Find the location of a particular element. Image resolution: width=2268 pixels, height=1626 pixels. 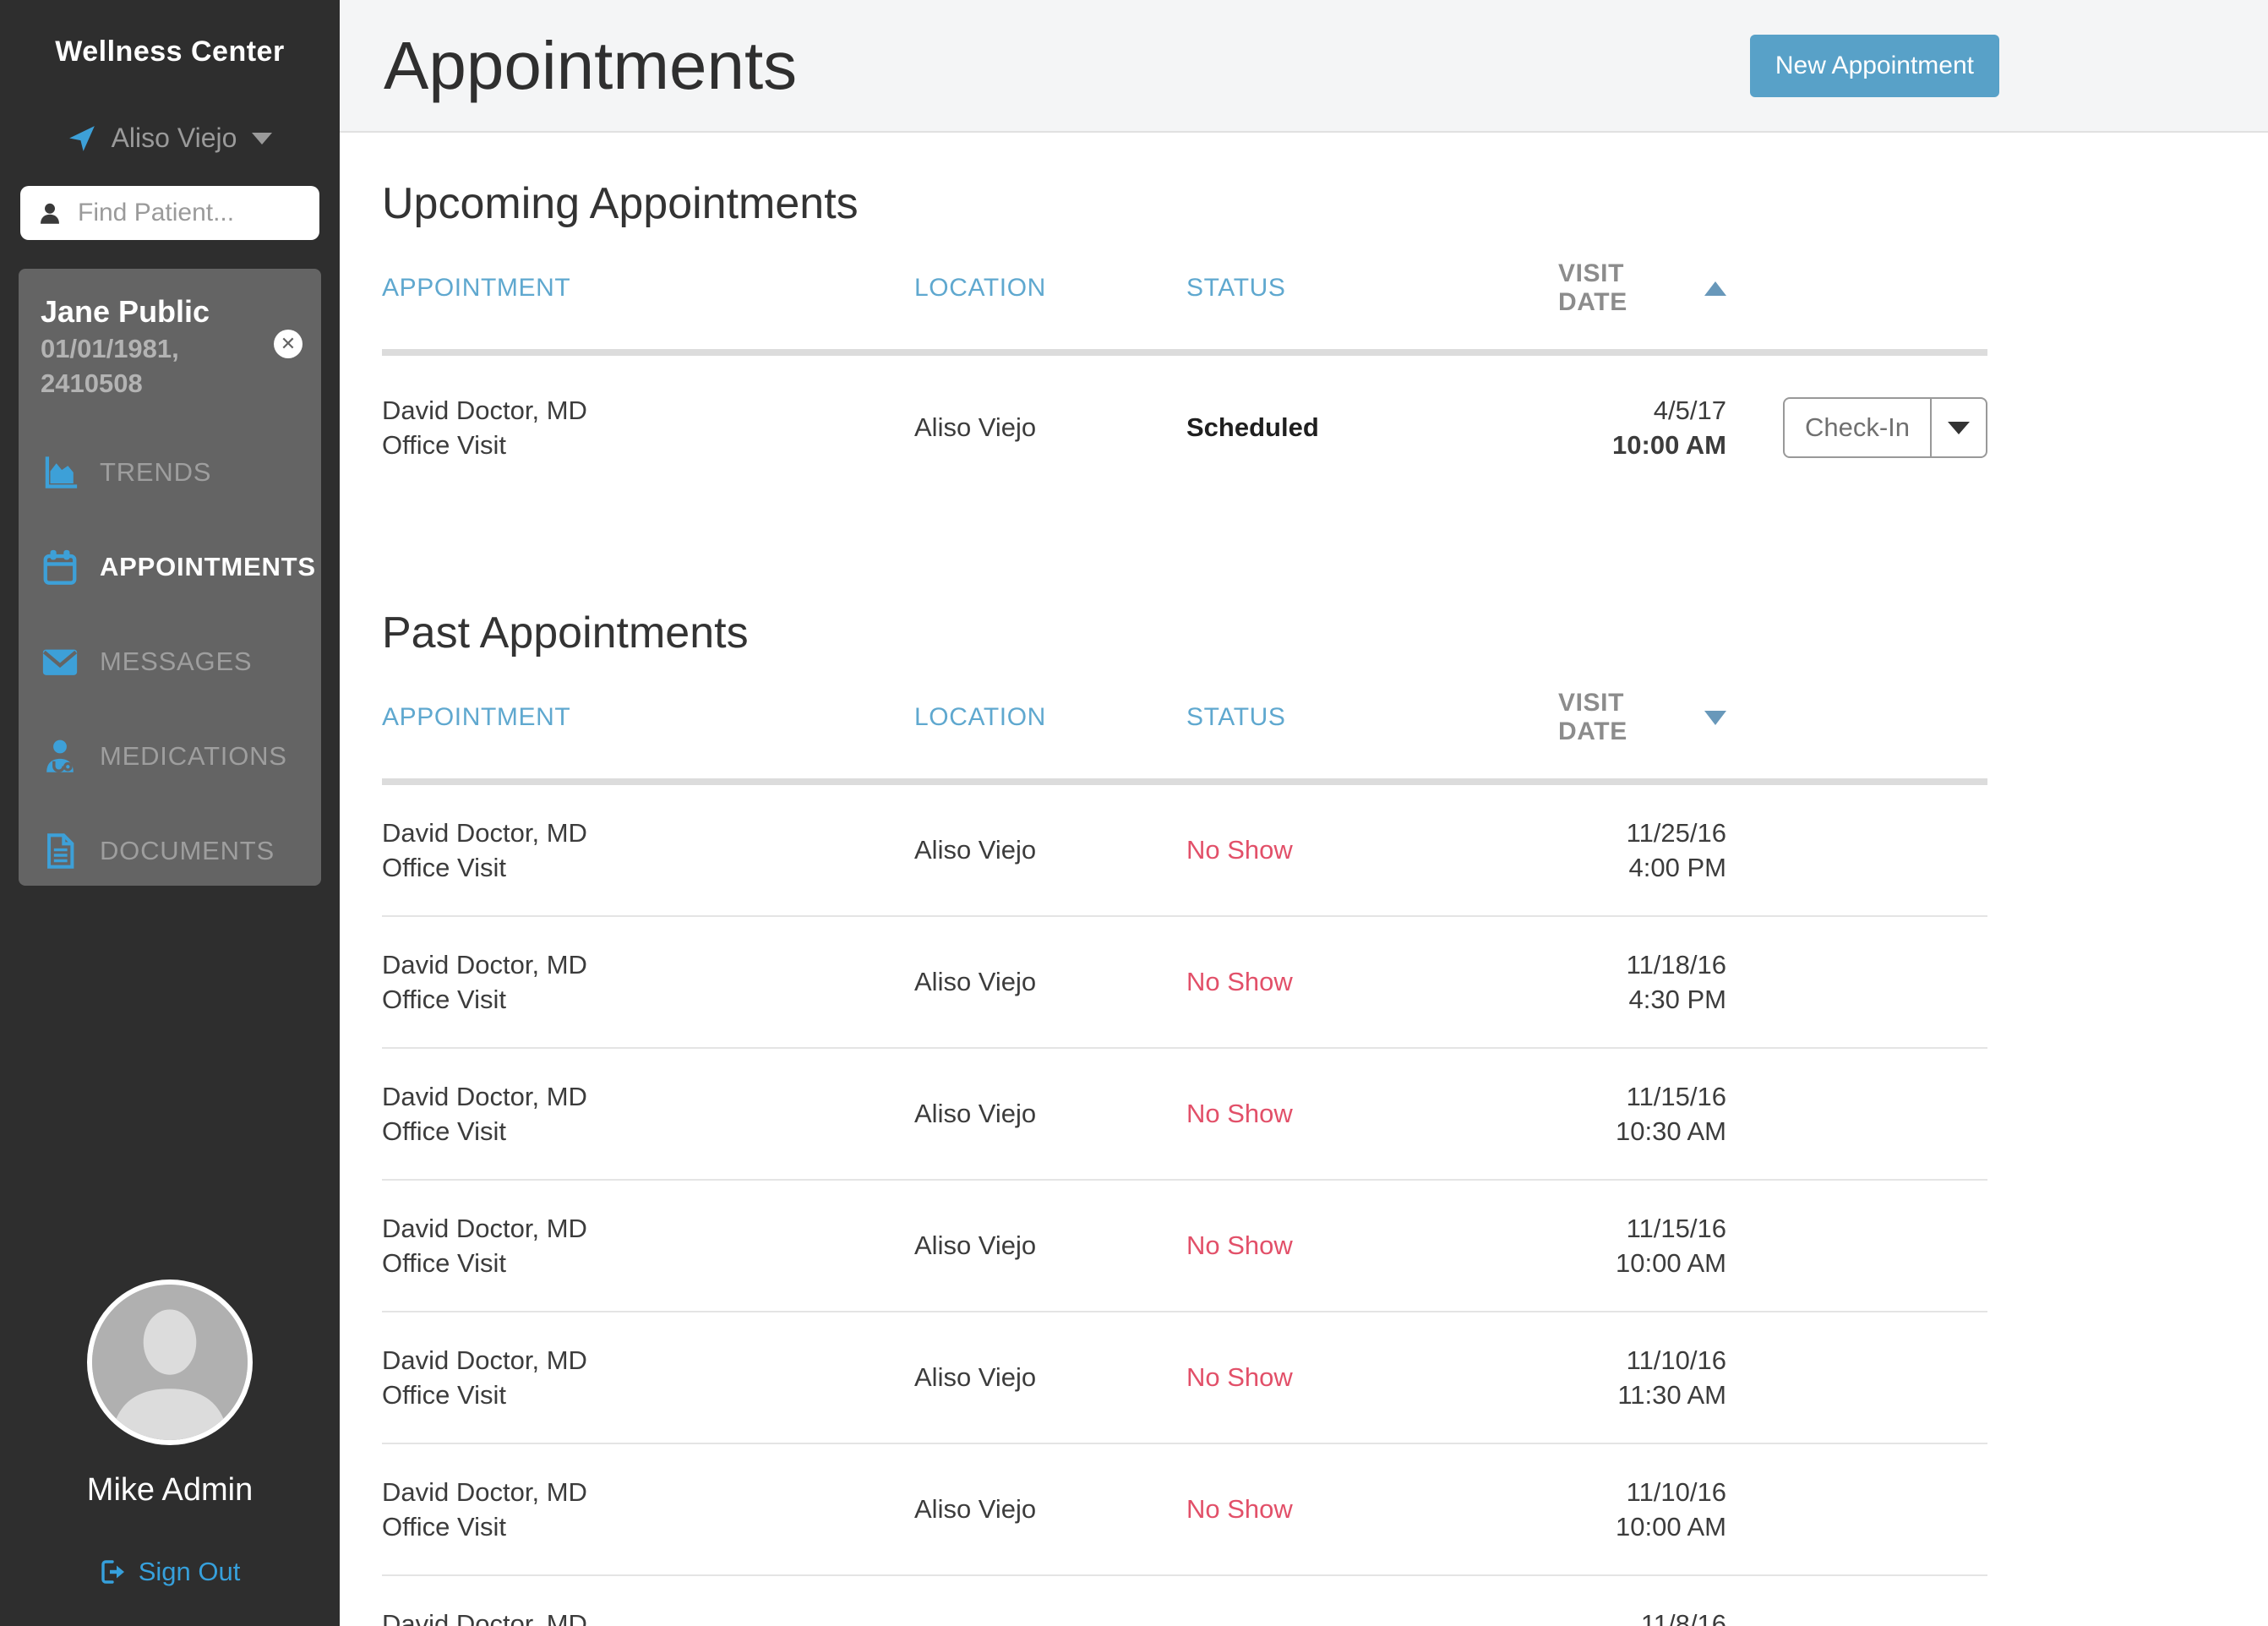

area-chart-icon is located at coordinates (60, 473).